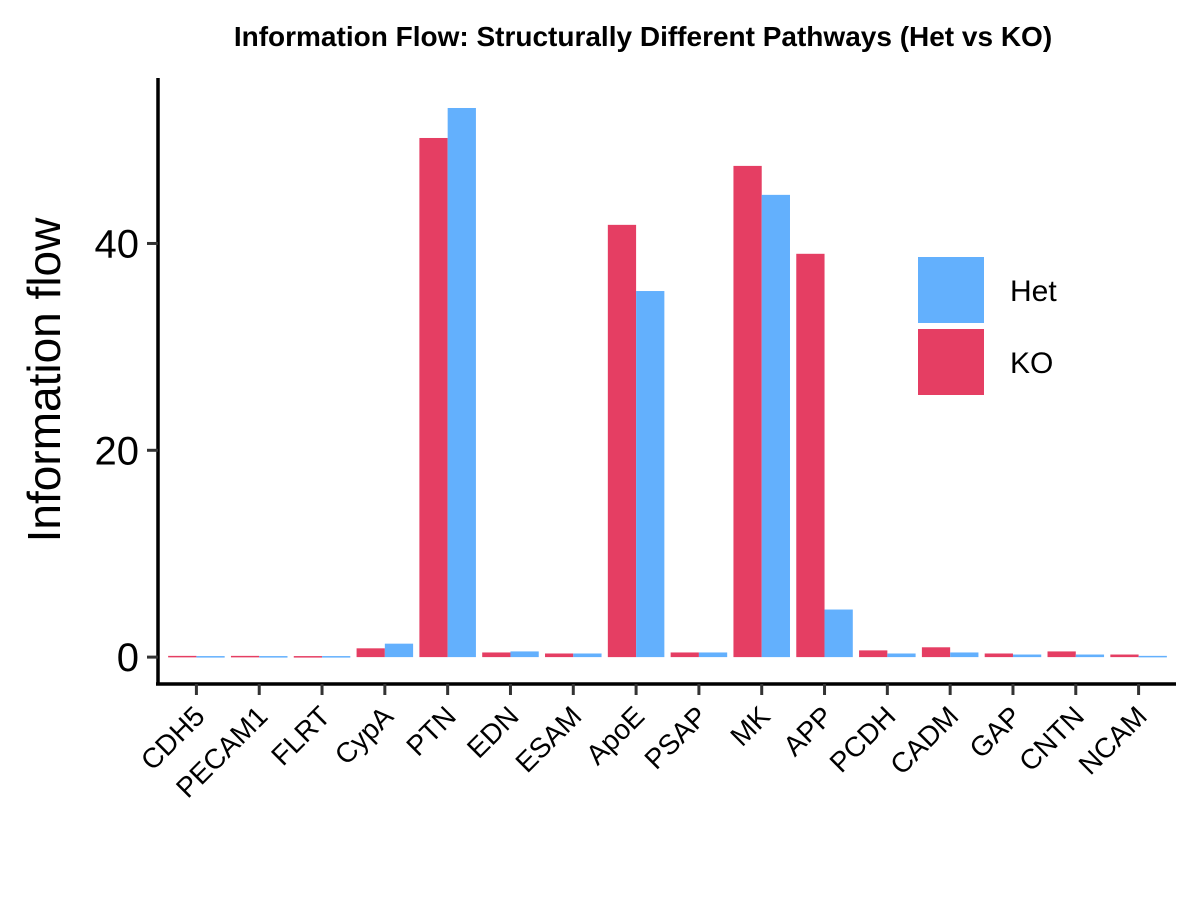 Image resolution: width=1200 pixels, height=900 pixels. I want to click on bar-het-ncam, so click(1152, 656).